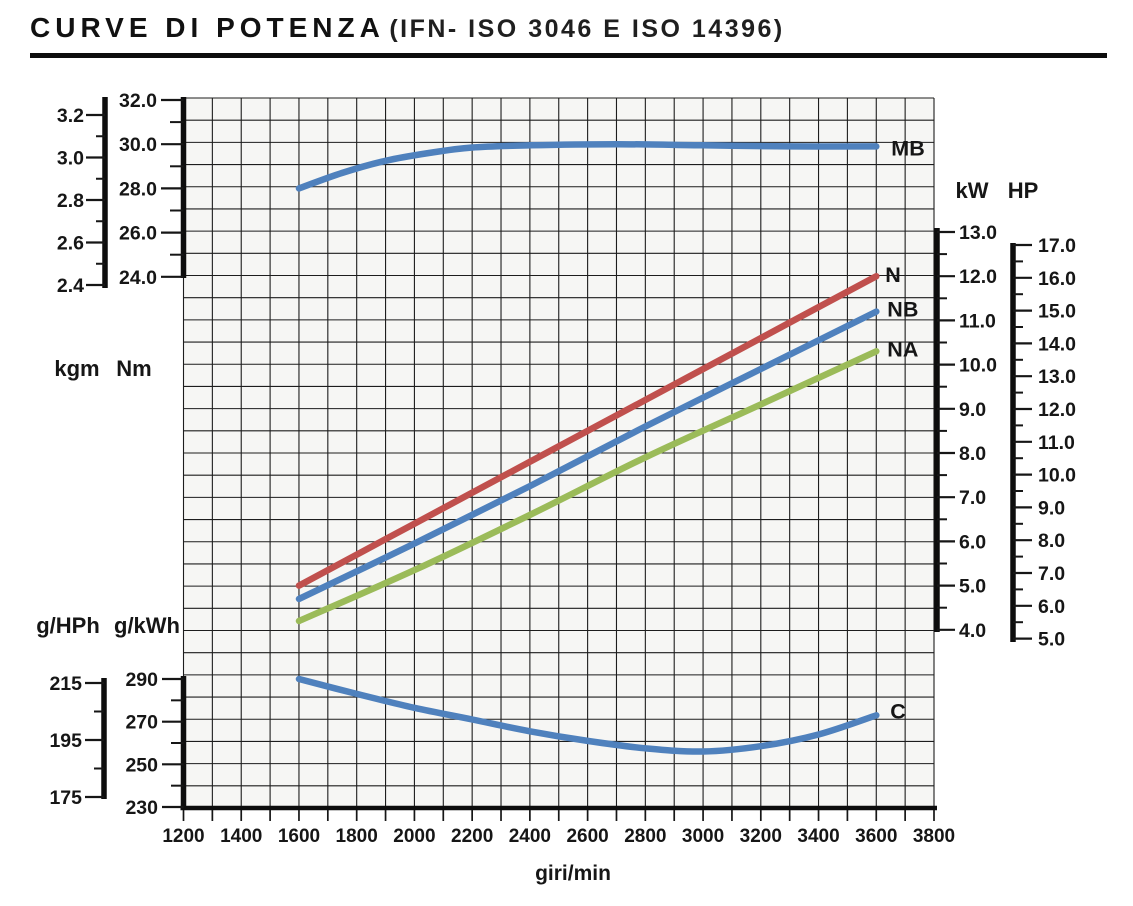 The image size is (1133, 906). I want to click on axis-Nm: 32.0 30.0 28.0 26.0 24.0 Nm, so click(151, 235).